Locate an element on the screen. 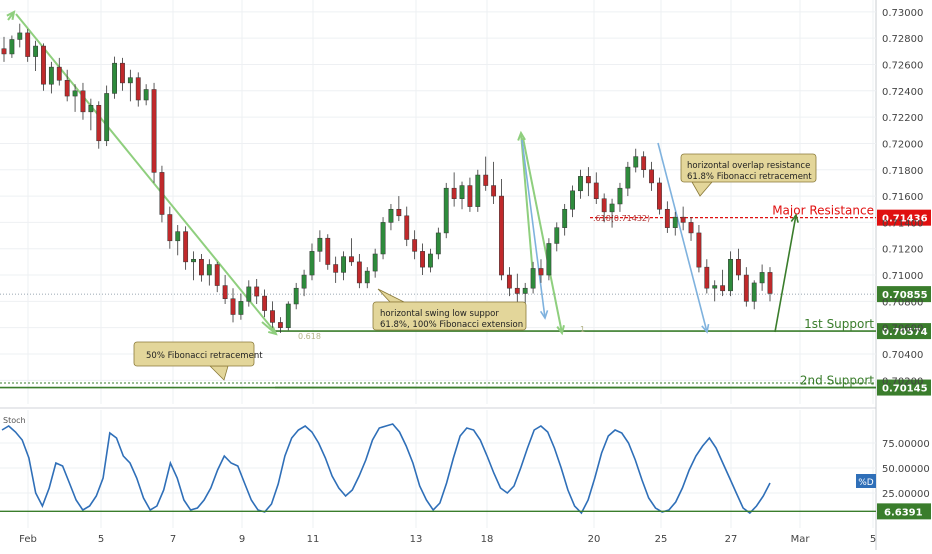 The height and width of the screenshot is (554, 932). stoch-tag-text: 6.6391 is located at coordinates (903, 512).